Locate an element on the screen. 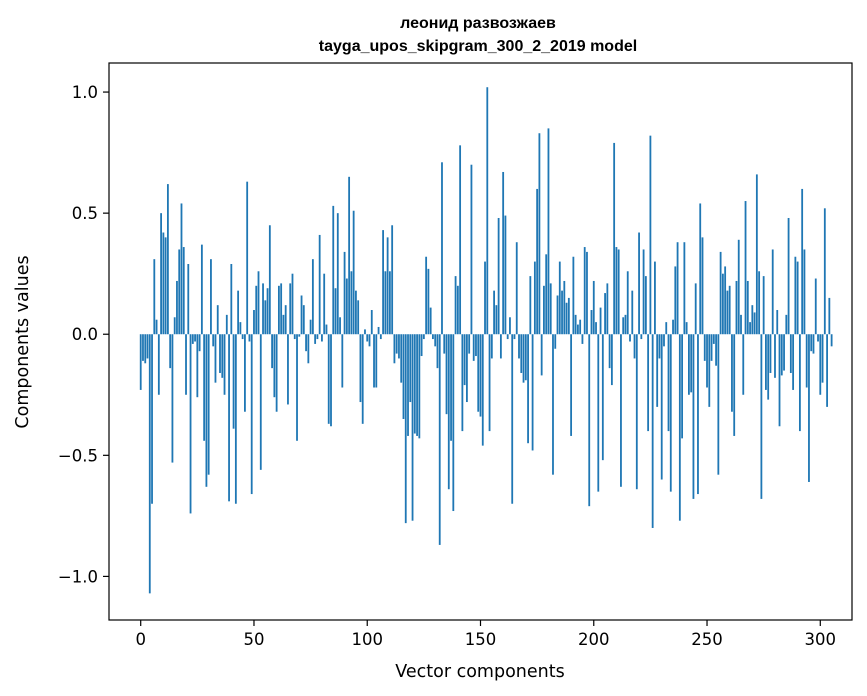  y-axis-label: Components values is located at coordinates (23, 341).